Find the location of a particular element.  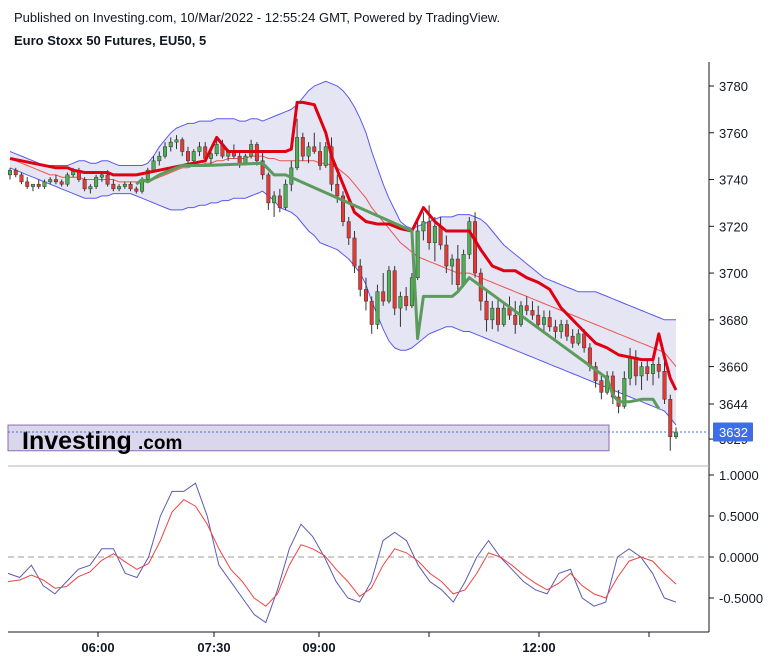

current-price-badge is located at coordinates (733, 432).